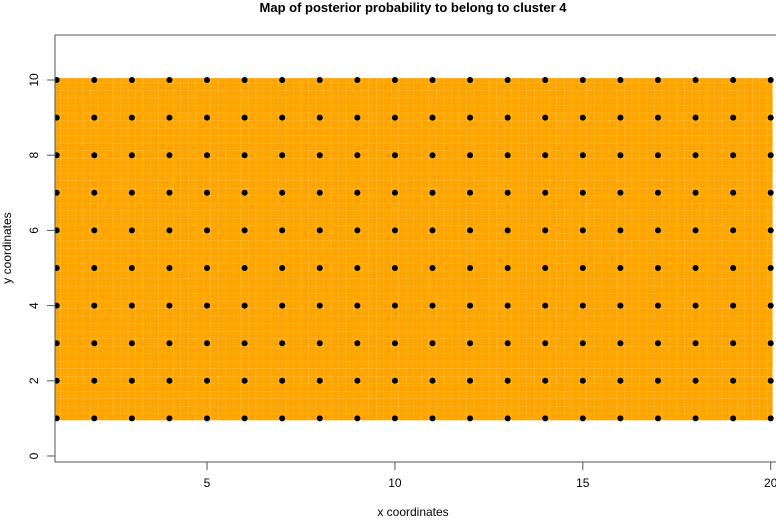 Image resolution: width=776 pixels, height=523 pixels. What do you see at coordinates (34, 455) in the screenshot?
I see `y-tick-label: 0` at bounding box center [34, 455].